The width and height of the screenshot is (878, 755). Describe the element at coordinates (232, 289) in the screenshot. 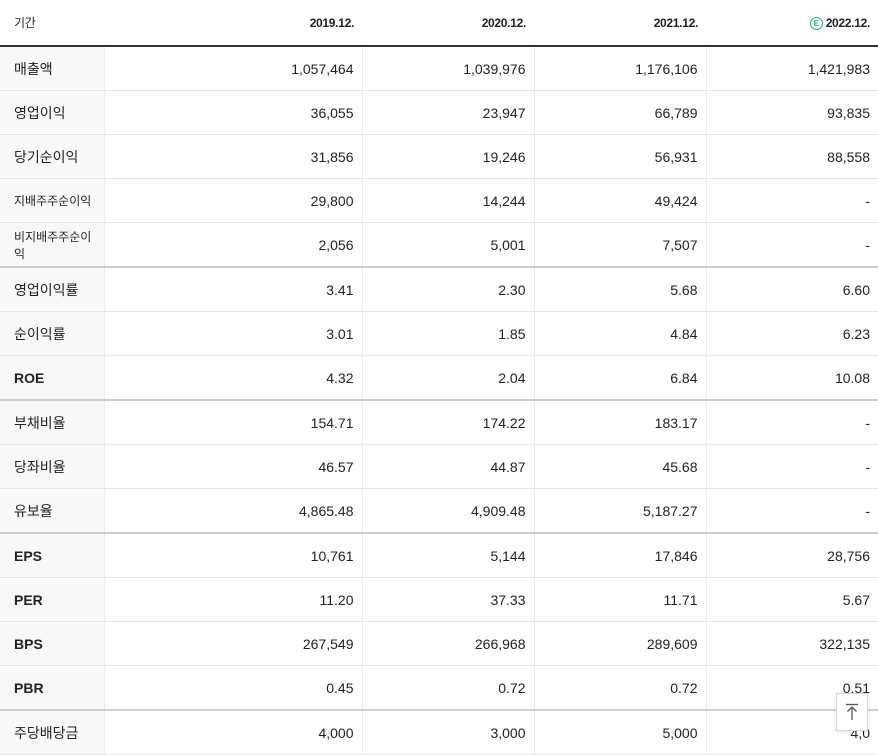

I see `cell-value: 3.41` at that location.